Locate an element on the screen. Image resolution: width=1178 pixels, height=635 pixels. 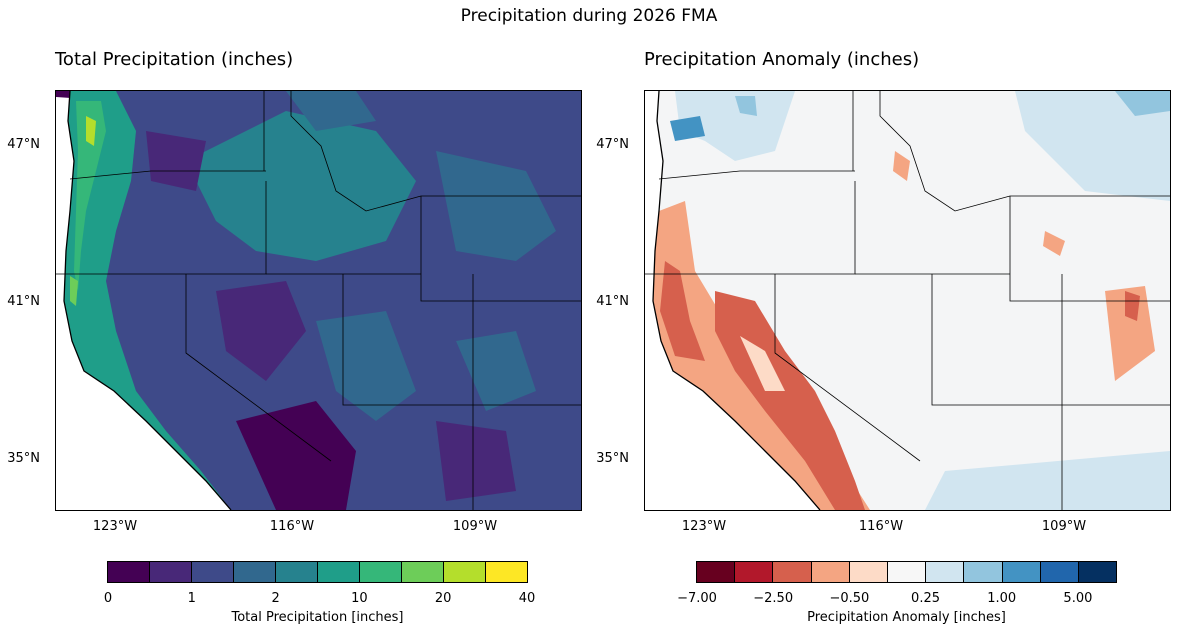
precip-anomaly-colorbar-tick-label: 0.25 is located at coordinates (925, 598).